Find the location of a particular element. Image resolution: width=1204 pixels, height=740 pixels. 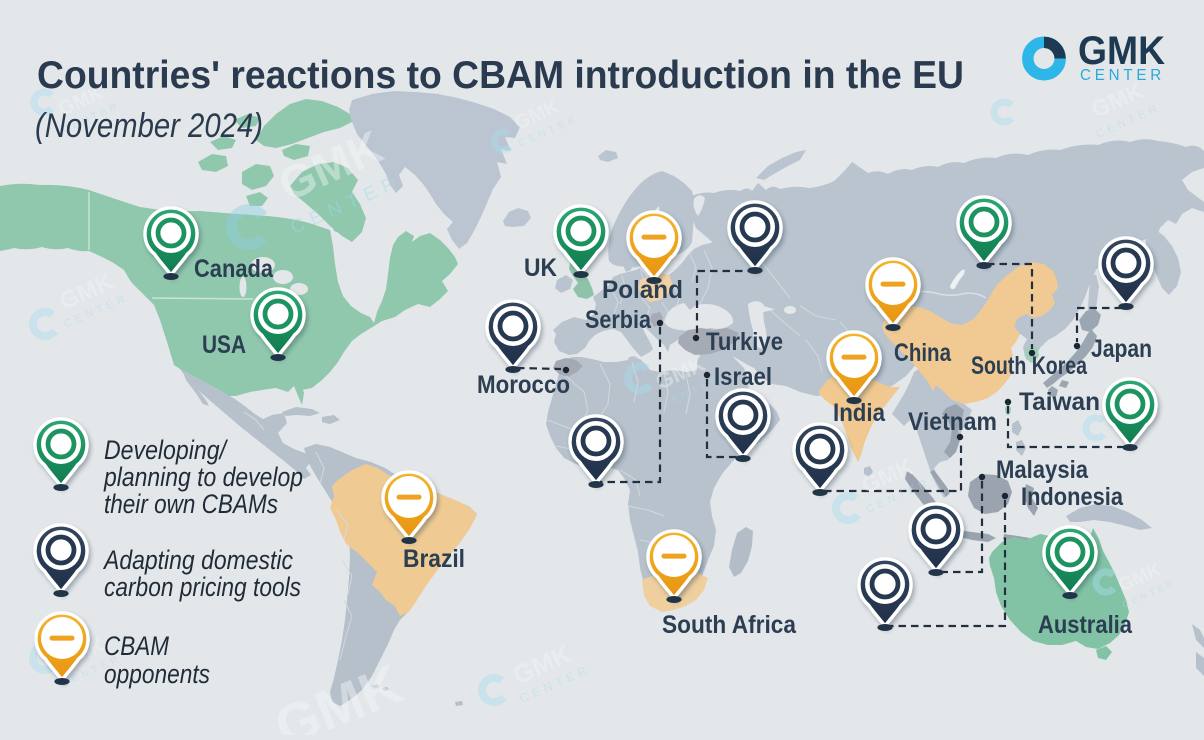

svg-text: Canada is located at coordinates (234, 269).